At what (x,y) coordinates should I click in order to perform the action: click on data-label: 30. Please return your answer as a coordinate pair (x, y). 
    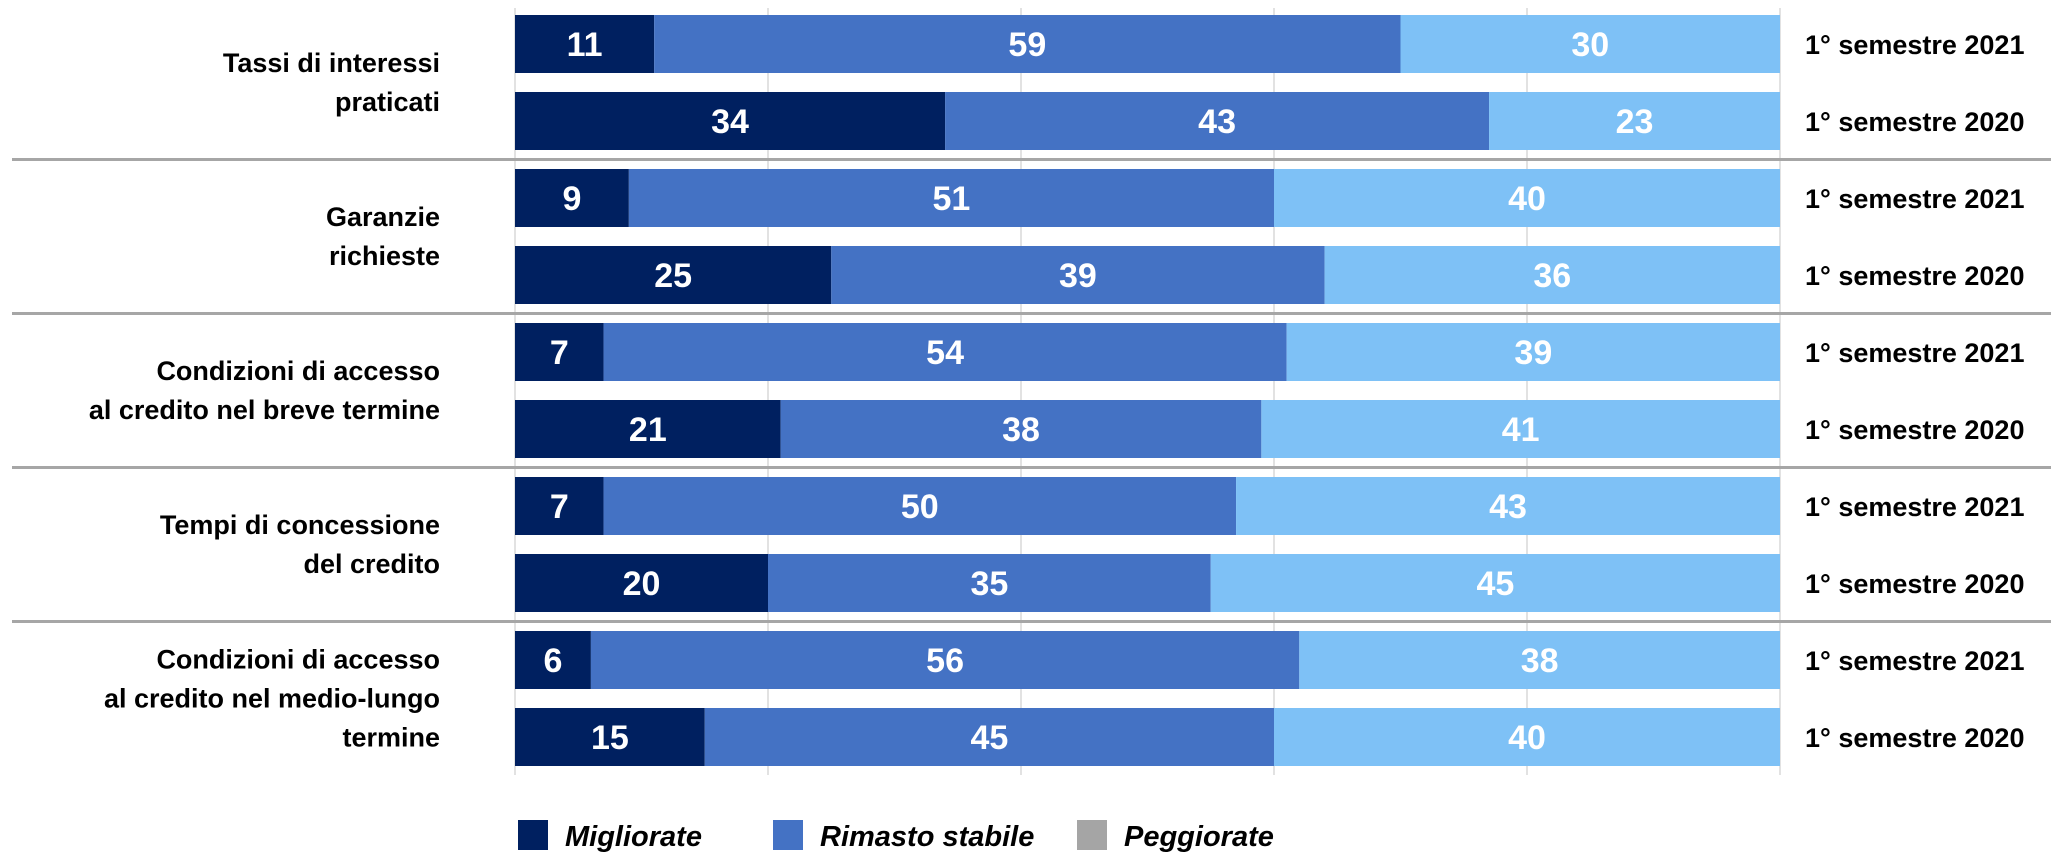
    Looking at the image, I should click on (1590, 45).